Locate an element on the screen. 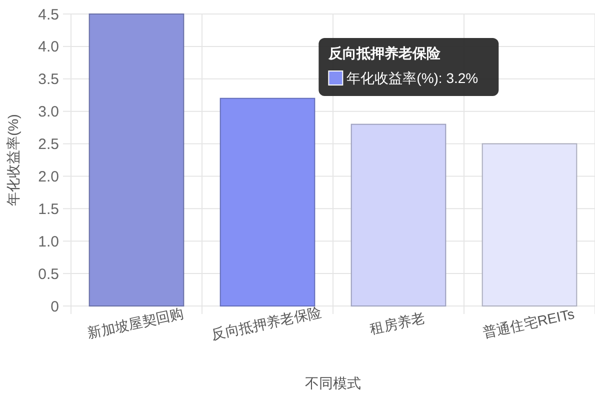  y-tick-label: 4.0 is located at coordinates (48, 47).